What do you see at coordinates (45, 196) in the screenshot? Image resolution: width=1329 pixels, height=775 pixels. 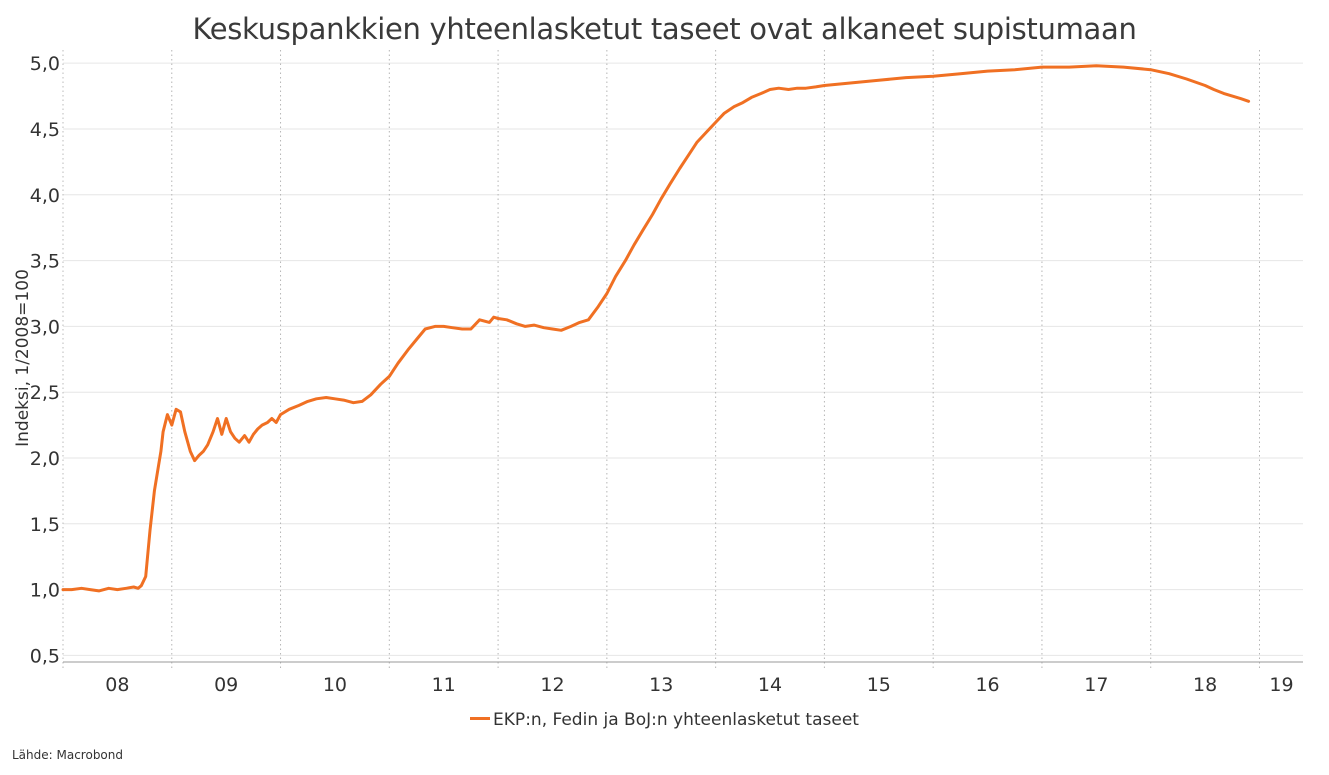 I see `y-tick-label: 4,0` at bounding box center [45, 196].